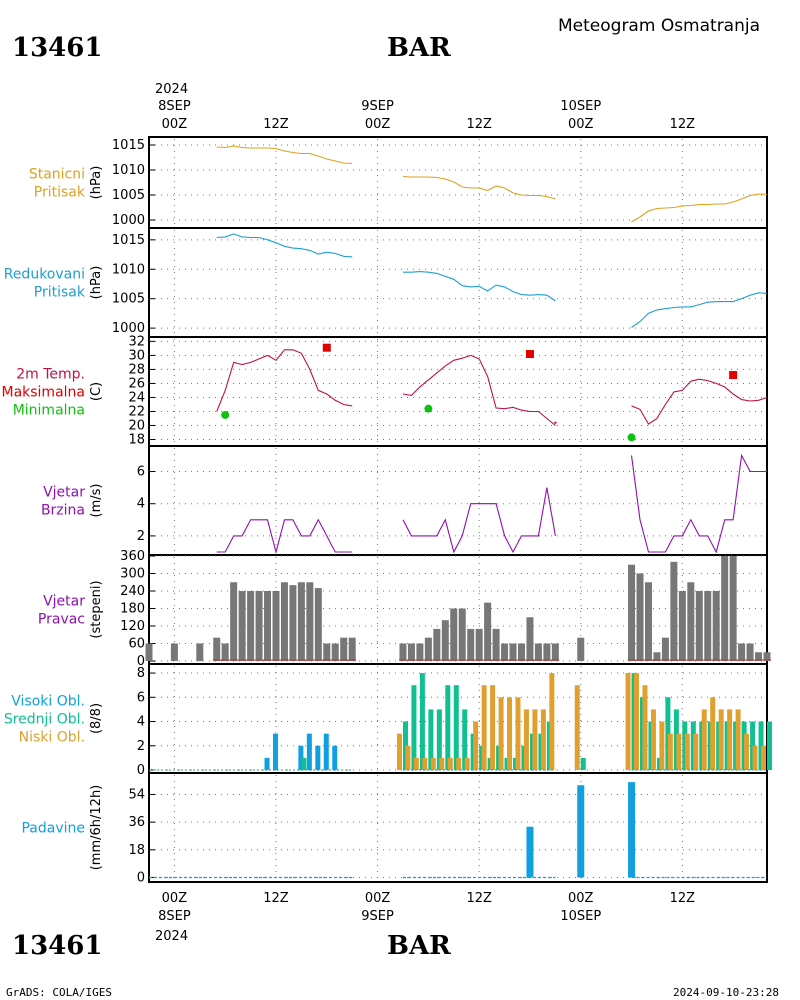 The image size is (800, 1000). Describe the element at coordinates (48, 702) in the screenshot. I see `panel-label-line: Visoki Obl.` at that location.